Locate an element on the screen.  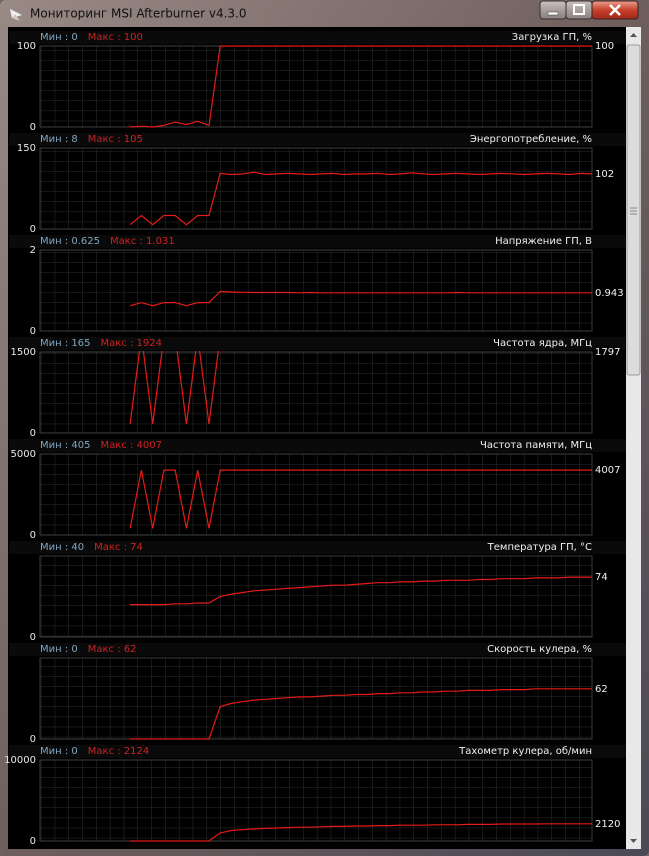
panel-title: Напряжение ГП, В is located at coordinates (543, 241).